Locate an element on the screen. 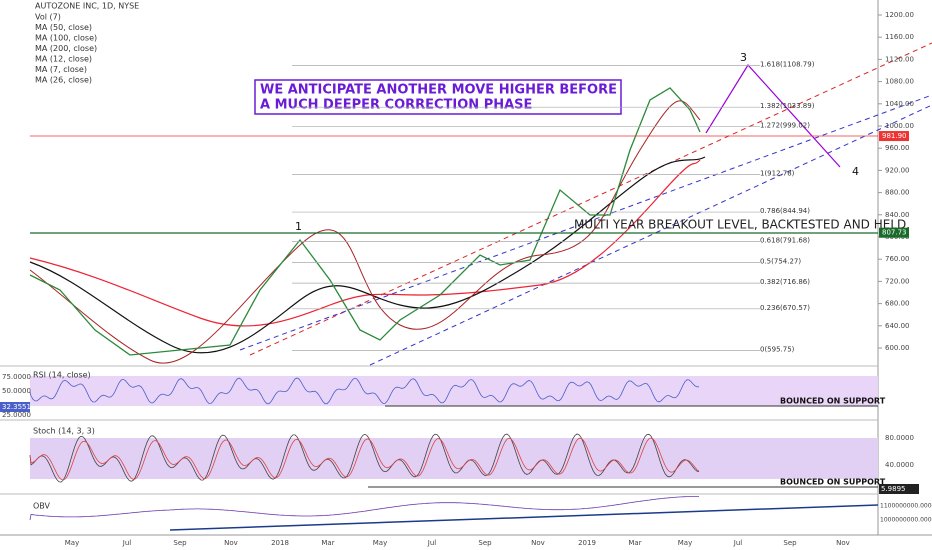 This screenshot has height=550, width=932. stoch-title: Stoch (14, 3, 3) is located at coordinates (64, 431).